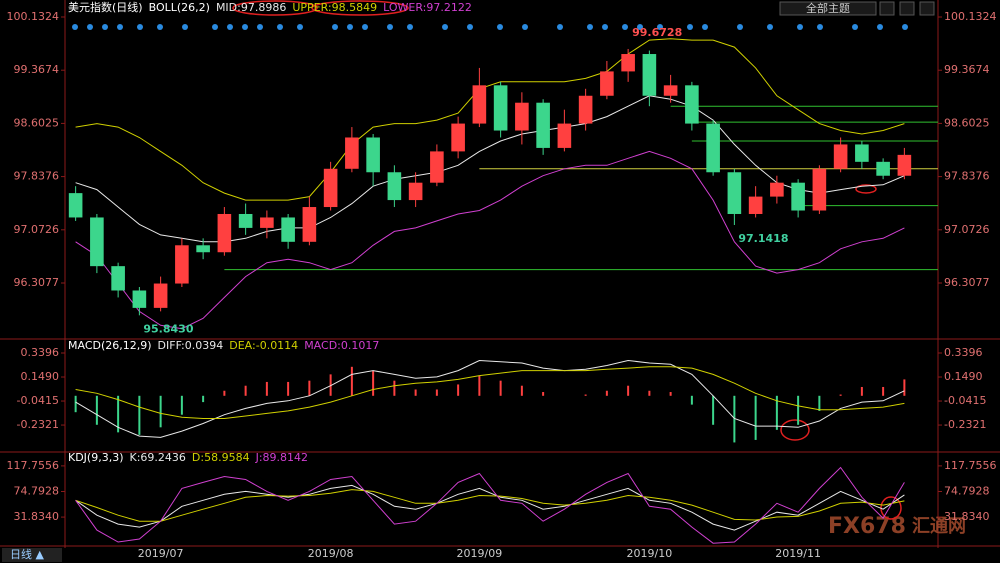 This screenshot has width=1000, height=563. What do you see at coordinates (158, 457) in the screenshot?
I see `legend-entry: K:69.2436` at bounding box center [158, 457].